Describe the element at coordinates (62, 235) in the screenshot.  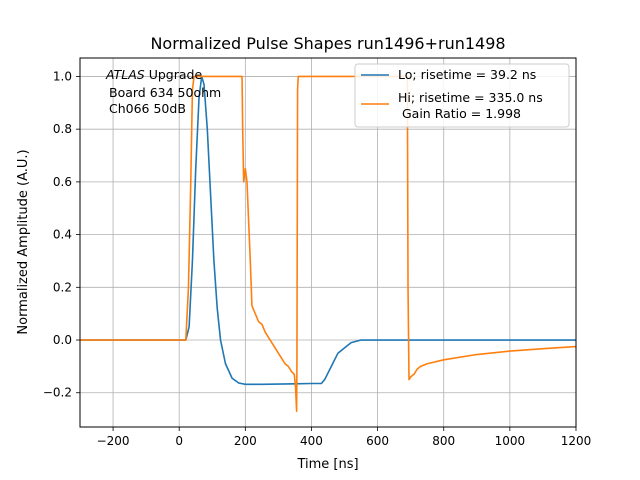
I see `y-tick-label: 0.4` at that location.